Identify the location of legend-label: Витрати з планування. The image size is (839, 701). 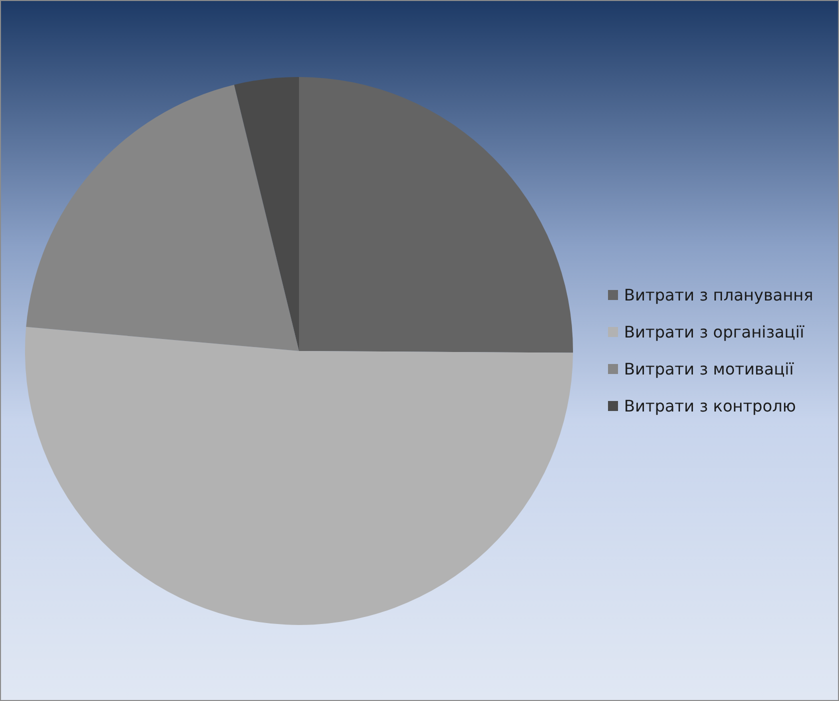
(719, 295).